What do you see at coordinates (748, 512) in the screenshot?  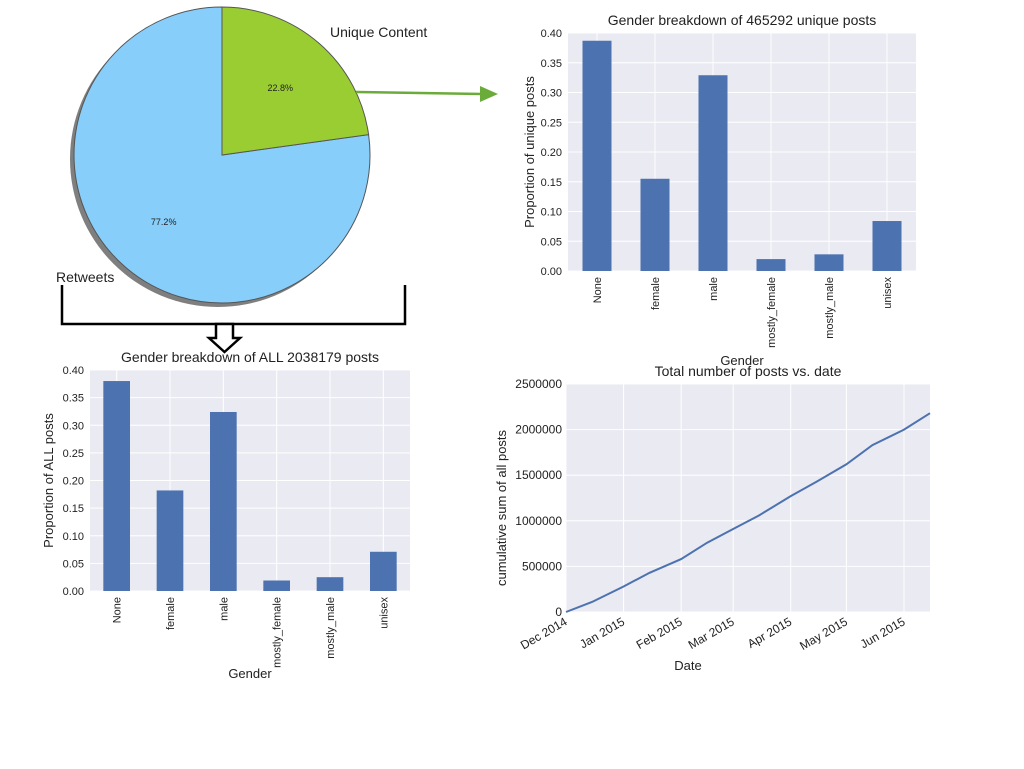 I see `series-line` at bounding box center [748, 512].